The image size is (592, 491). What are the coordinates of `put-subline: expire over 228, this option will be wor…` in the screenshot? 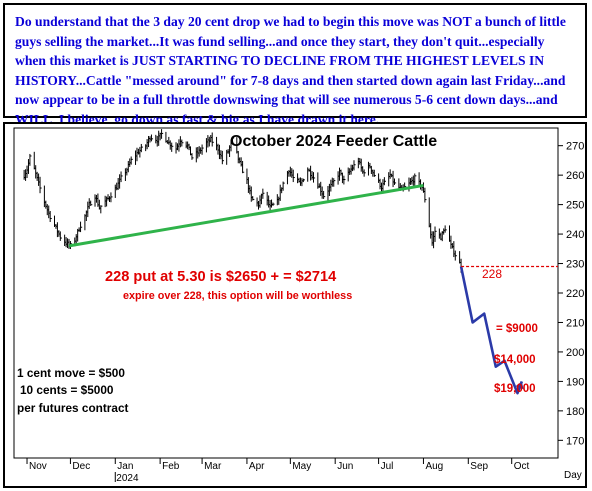 It's located at (237, 296).